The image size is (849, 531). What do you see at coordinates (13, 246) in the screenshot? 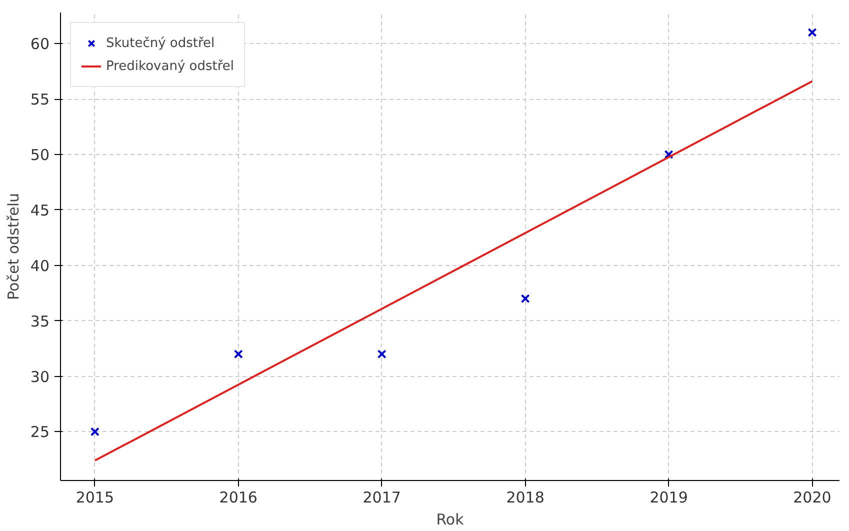
I see `y-axis-title: Počet odstřelu` at bounding box center [13, 246].